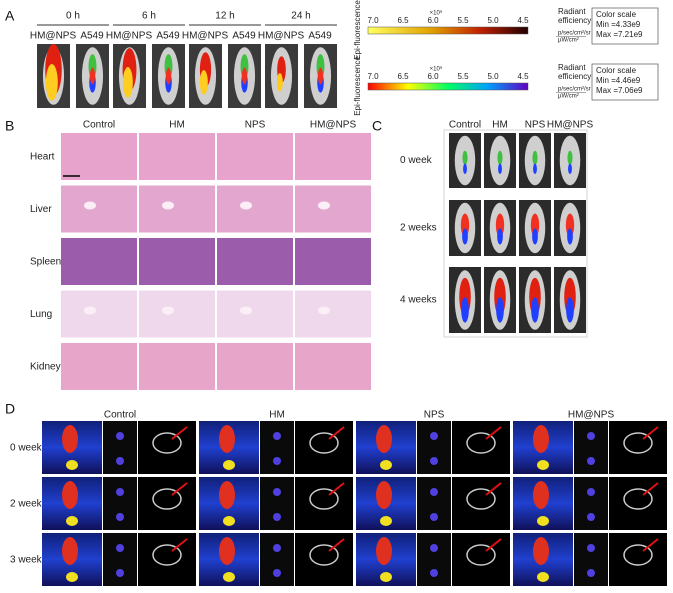 The image size is (673, 593). What do you see at coordinates (41, 314) in the screenshot?
I see `row-label: Lung` at bounding box center [41, 314].